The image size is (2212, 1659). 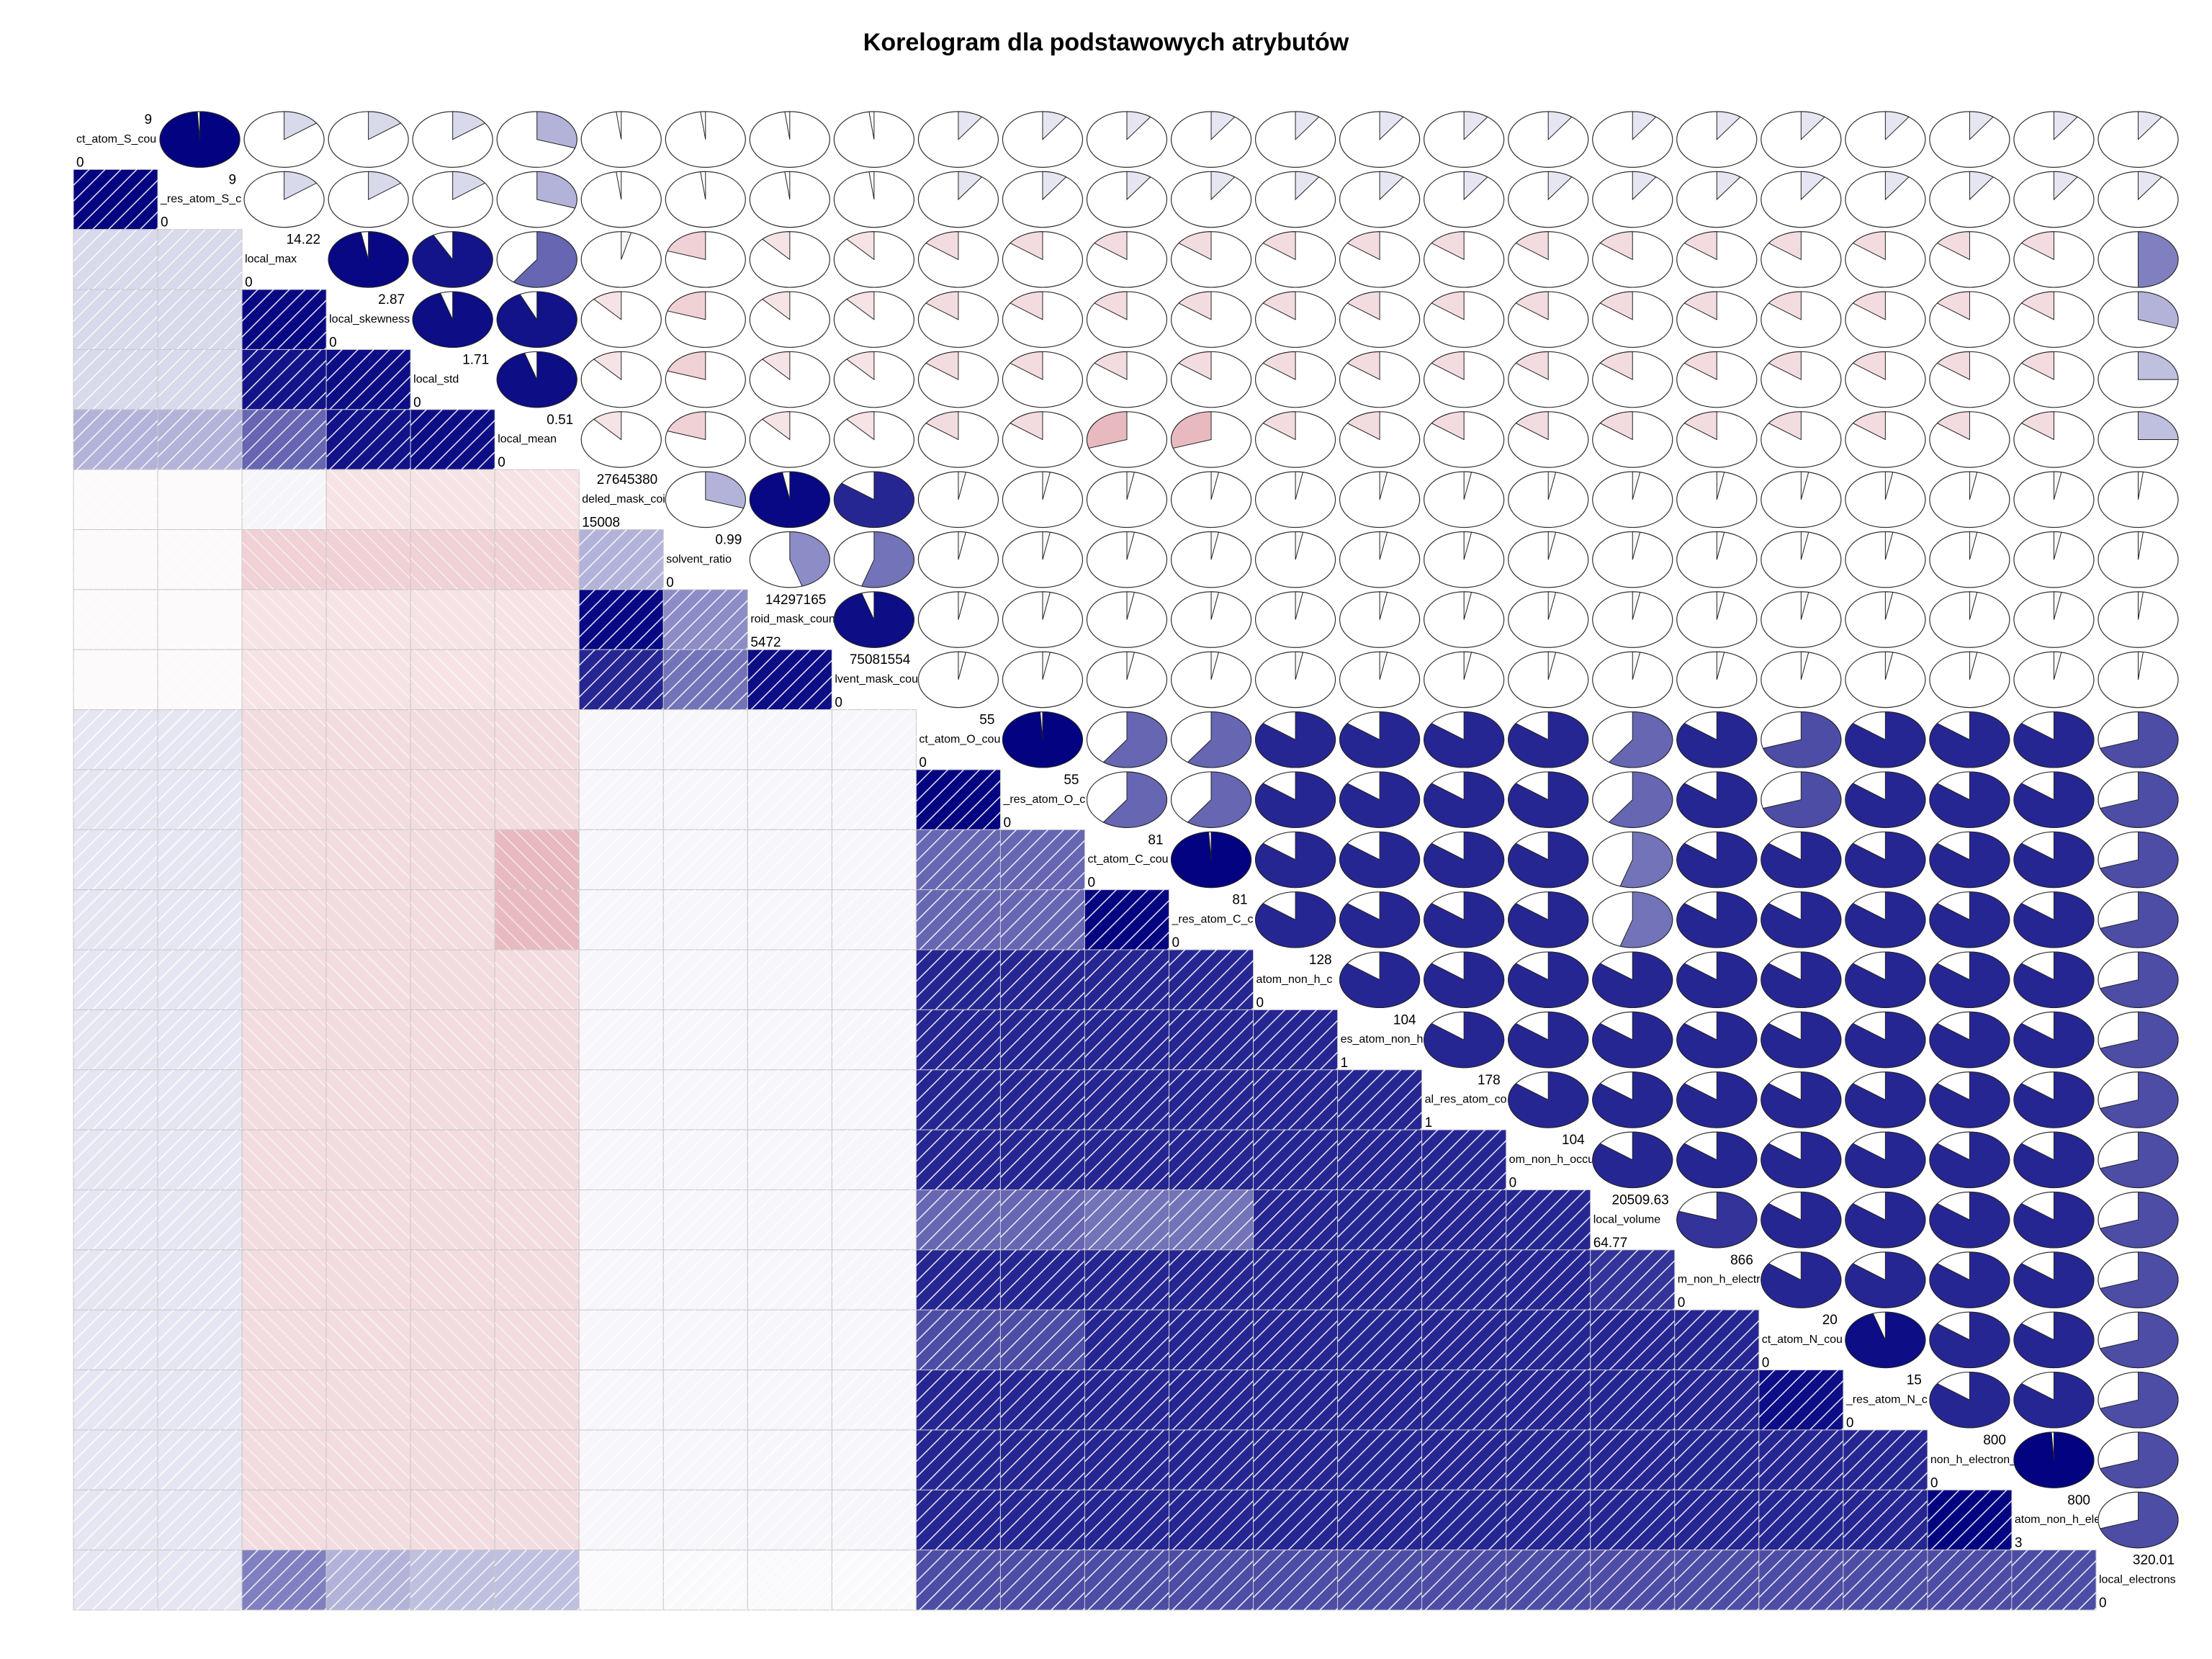 What do you see at coordinates (986, 720) in the screenshot?
I see `diagonal-max: 55` at bounding box center [986, 720].